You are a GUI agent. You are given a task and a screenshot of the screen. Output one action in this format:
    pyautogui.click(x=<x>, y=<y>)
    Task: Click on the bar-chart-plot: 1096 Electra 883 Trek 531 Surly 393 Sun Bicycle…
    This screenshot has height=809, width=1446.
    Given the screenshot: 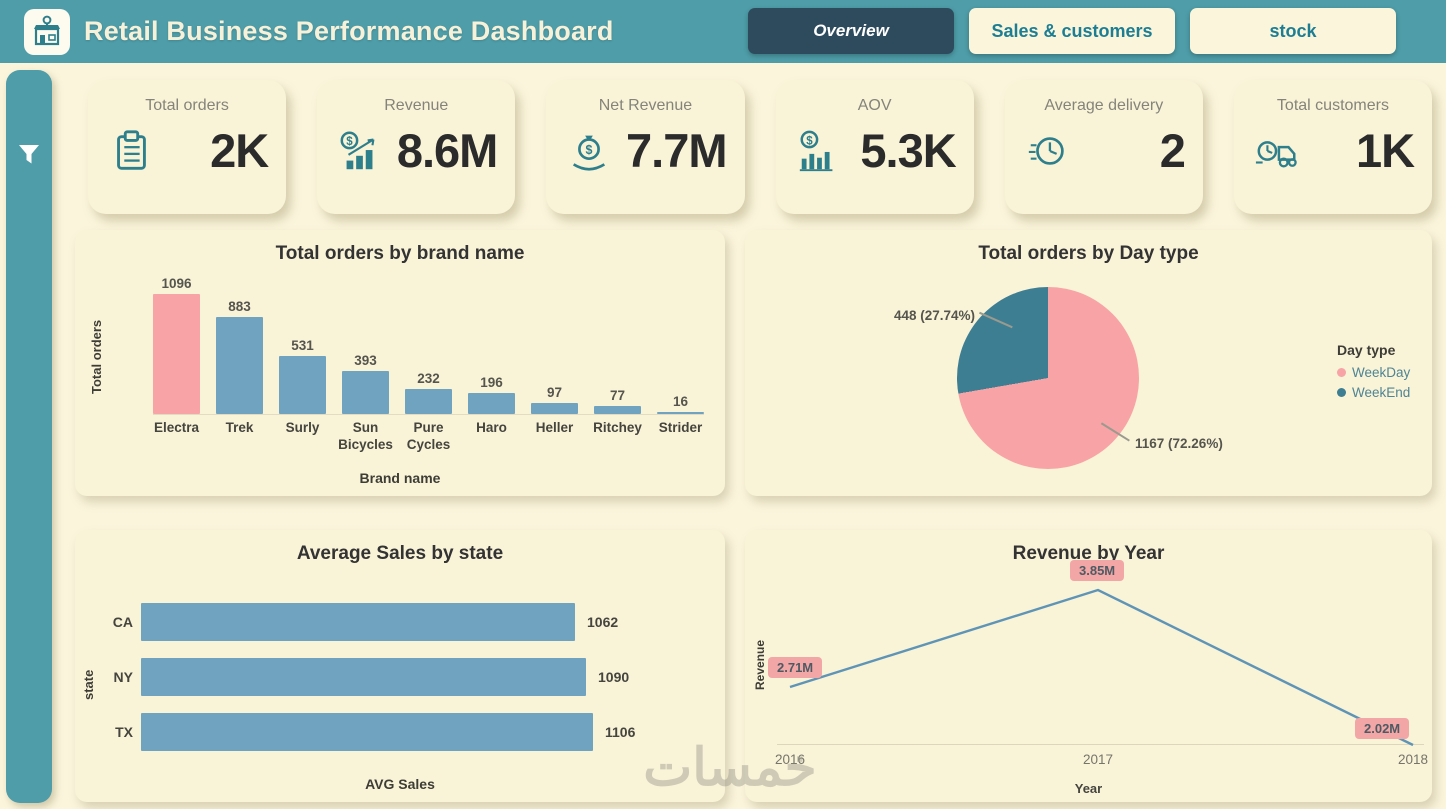 What is the action you would take?
    pyautogui.click(x=428, y=368)
    